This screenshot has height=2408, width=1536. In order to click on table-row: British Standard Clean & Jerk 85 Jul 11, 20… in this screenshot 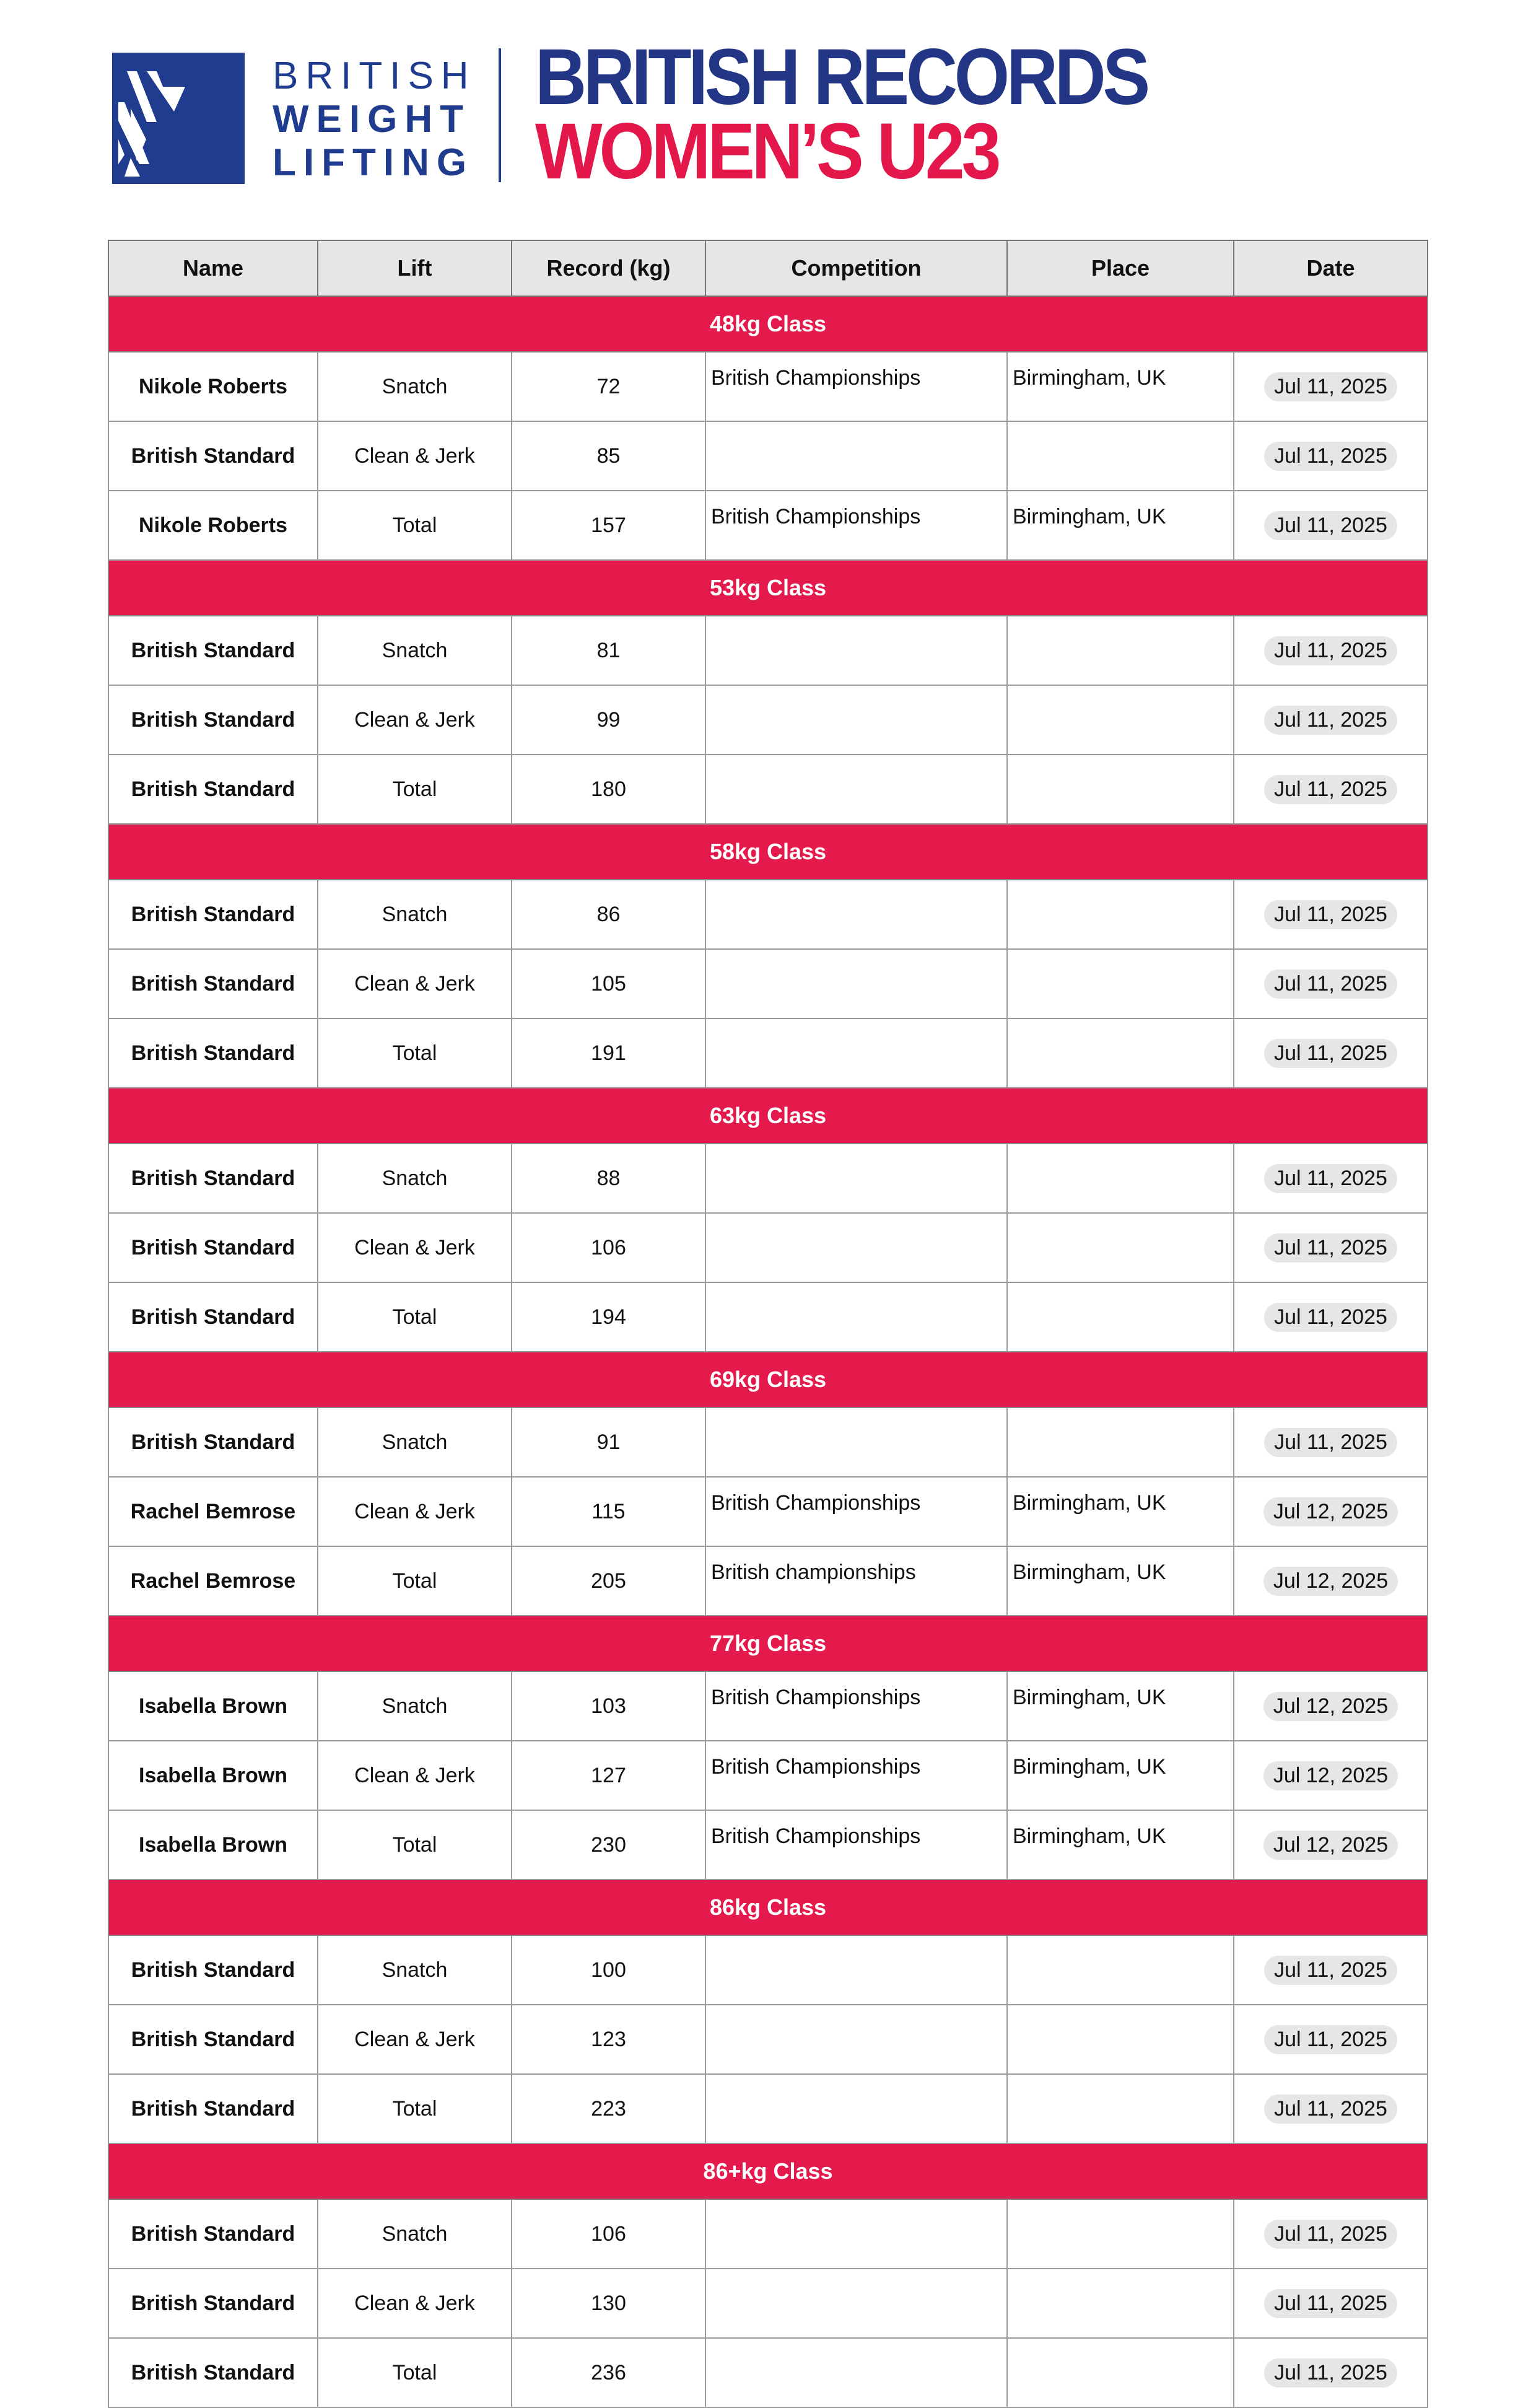, I will do `click(768, 456)`.